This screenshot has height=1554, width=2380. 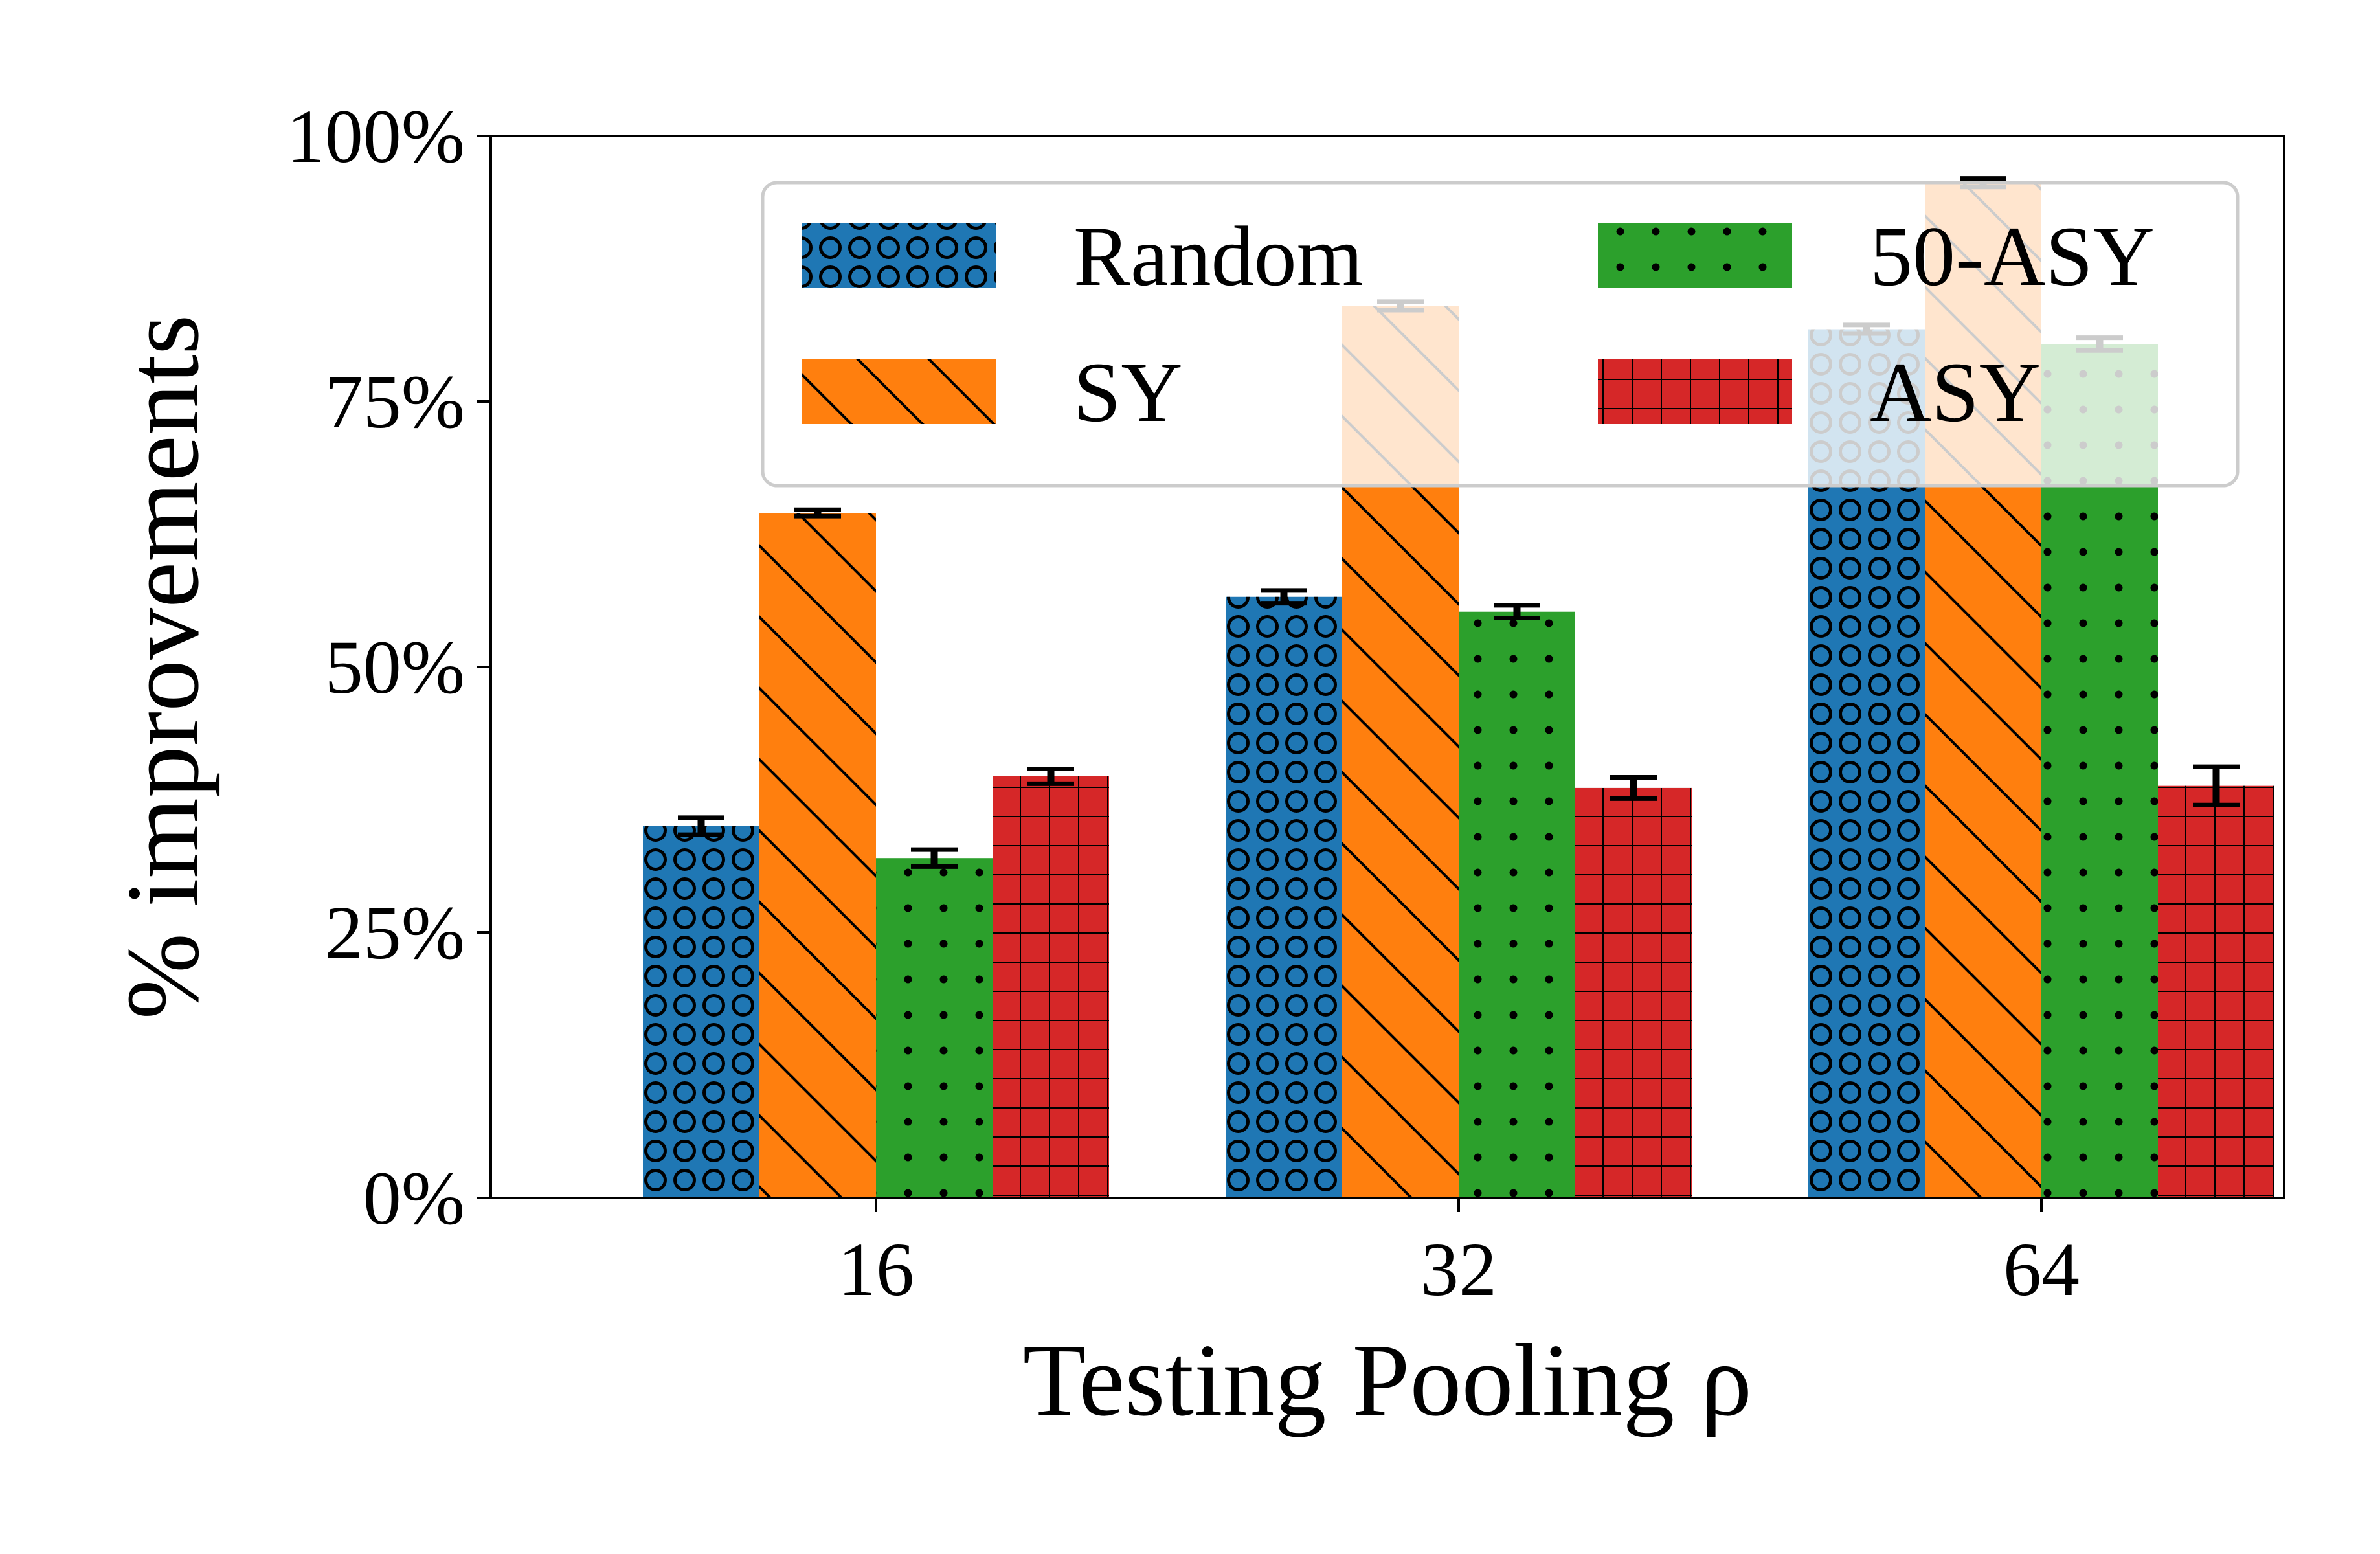 What do you see at coordinates (876, 1269) in the screenshot?
I see `x-tick-label: 16` at bounding box center [876, 1269].